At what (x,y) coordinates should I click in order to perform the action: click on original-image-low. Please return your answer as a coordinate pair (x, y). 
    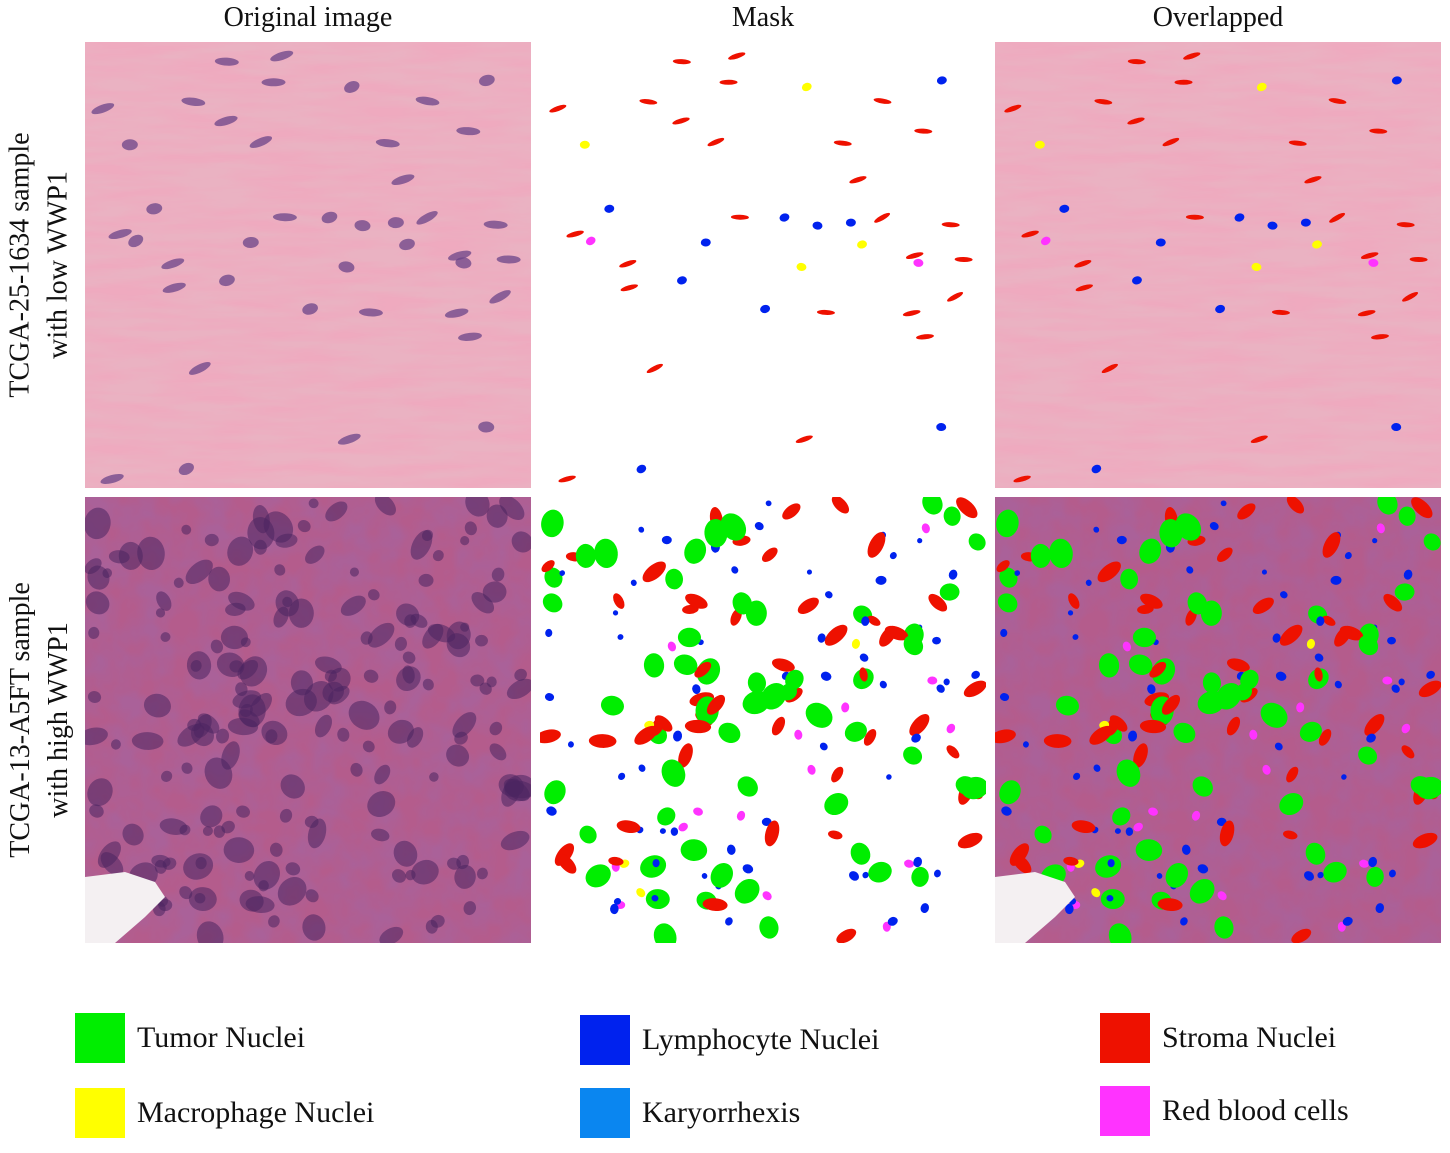
    Looking at the image, I should click on (308, 265).